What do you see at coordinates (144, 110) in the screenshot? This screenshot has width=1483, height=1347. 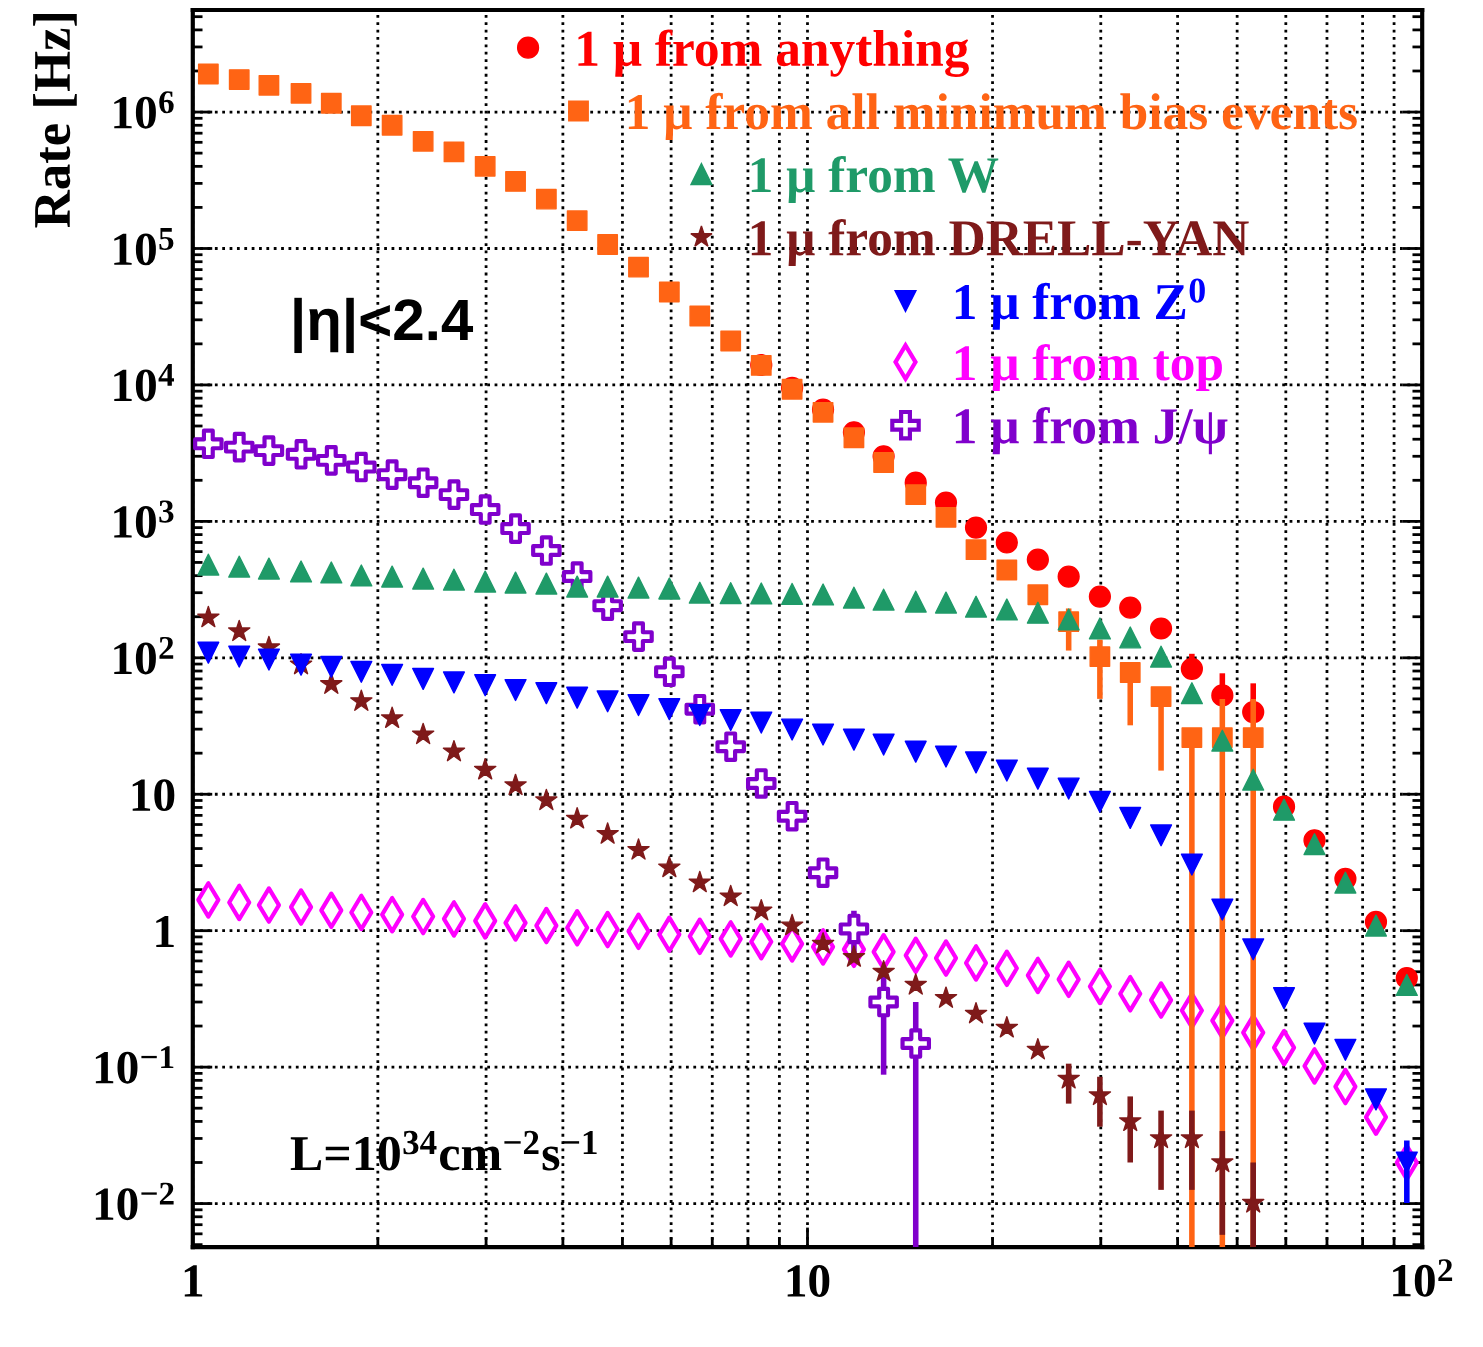 I see `y-tick-label: 10$^{6}$` at bounding box center [144, 110].